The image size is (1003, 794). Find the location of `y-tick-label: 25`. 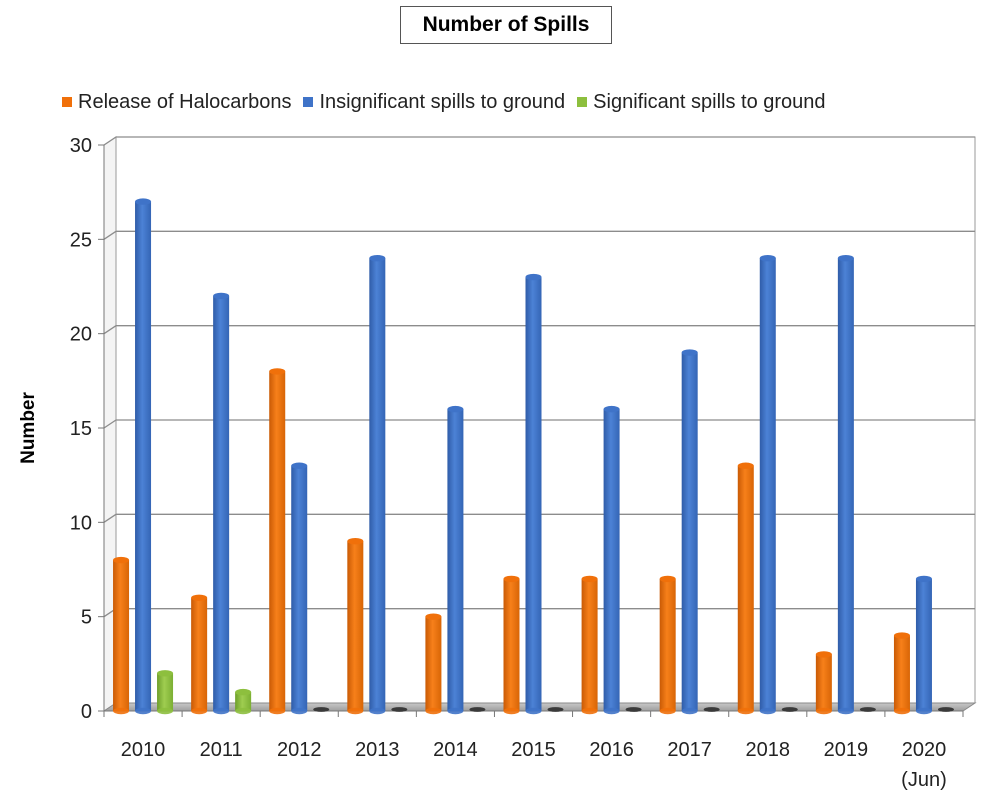

y-tick-label: 25 is located at coordinates (81, 240).